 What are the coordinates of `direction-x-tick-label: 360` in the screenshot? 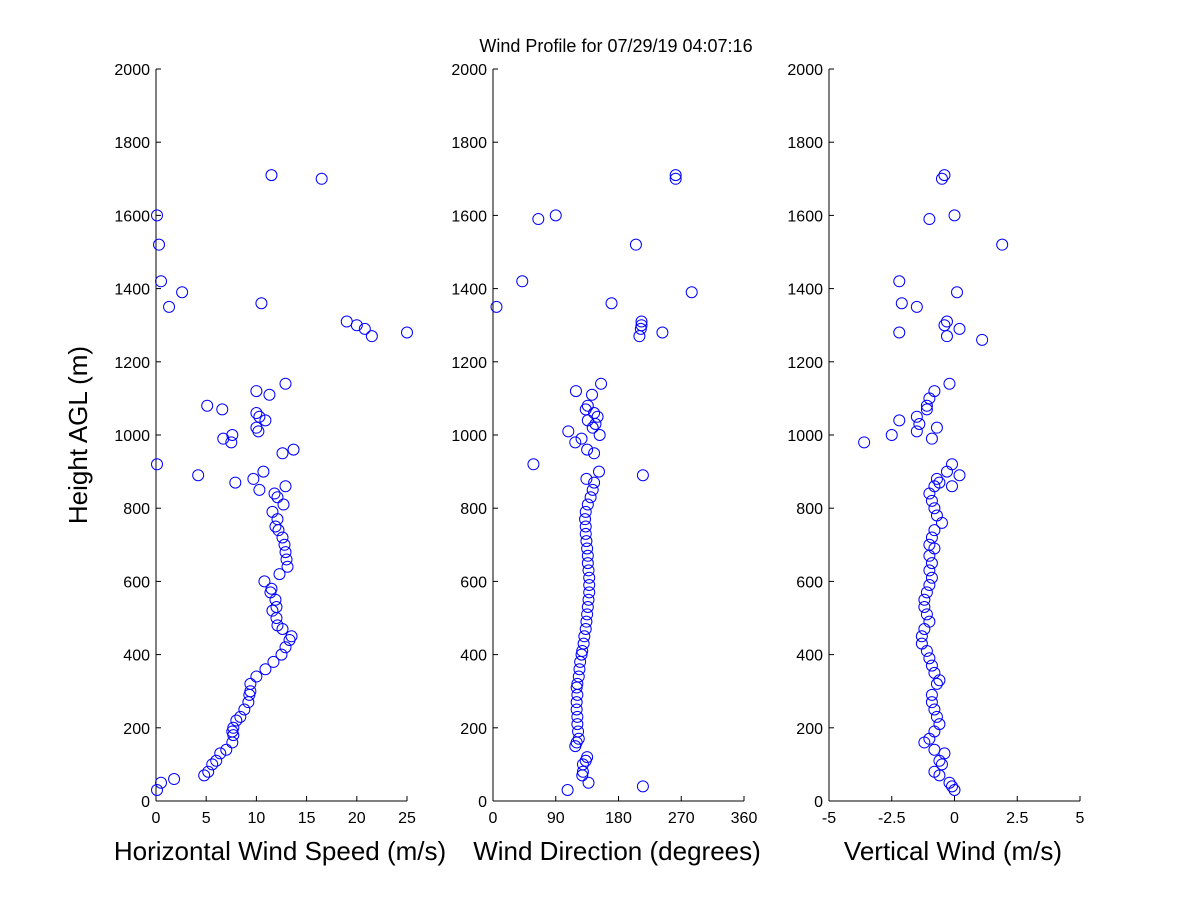 It's located at (744, 818).